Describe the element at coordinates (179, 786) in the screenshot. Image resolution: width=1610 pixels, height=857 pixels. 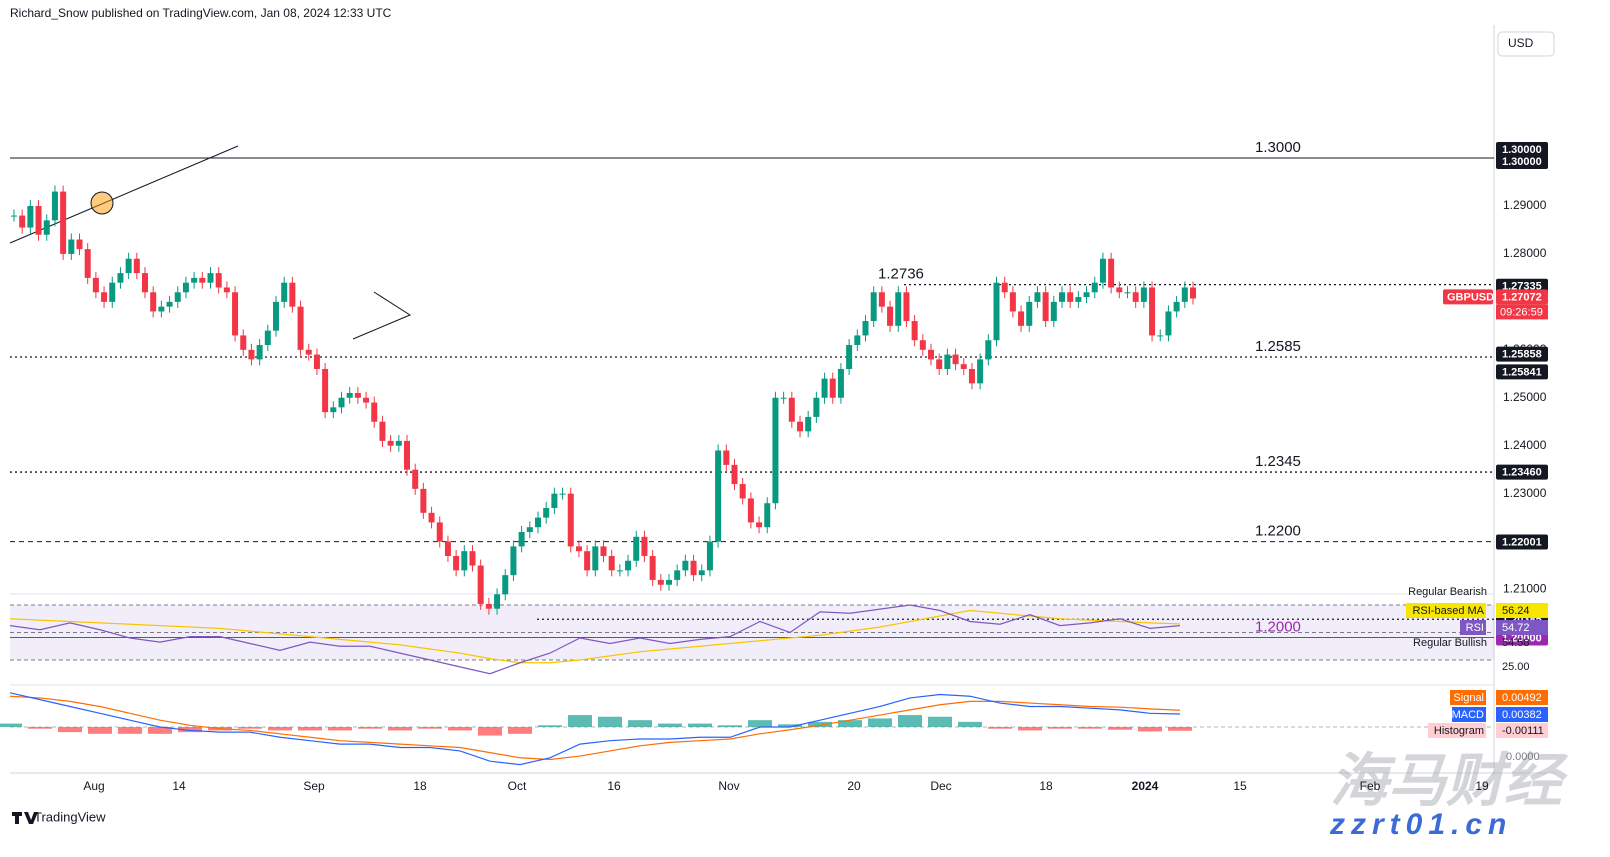
I see `x-tick-label: 14` at that location.